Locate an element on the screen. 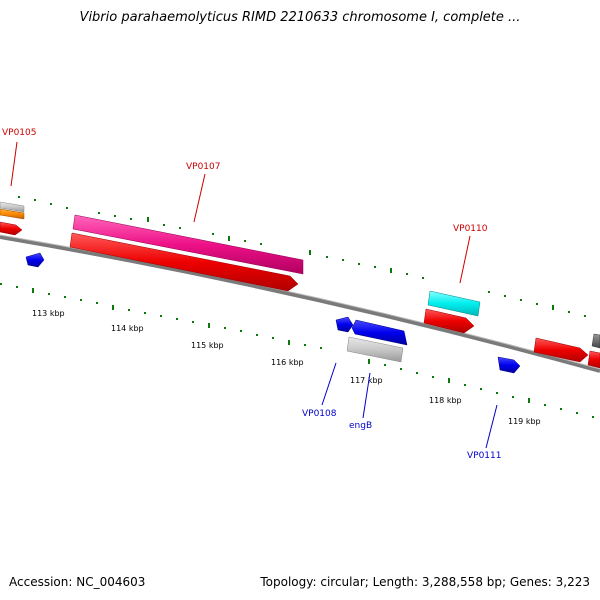  gene-red-left-edge is located at coordinates (11, 228).